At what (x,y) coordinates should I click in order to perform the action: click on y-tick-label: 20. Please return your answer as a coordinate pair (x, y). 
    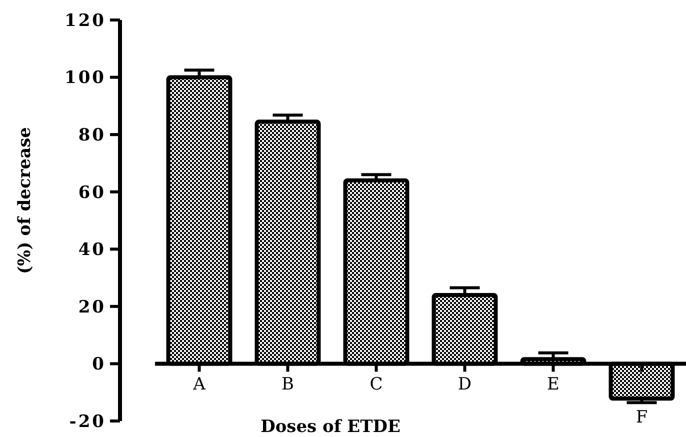
    Looking at the image, I should click on (92, 307).